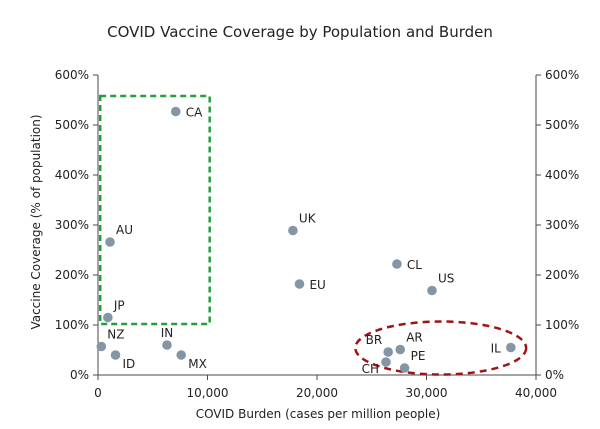 This screenshot has width=600, height=429. Describe the element at coordinates (427, 393) in the screenshot. I see `x-tick-label: 30,000` at that location.